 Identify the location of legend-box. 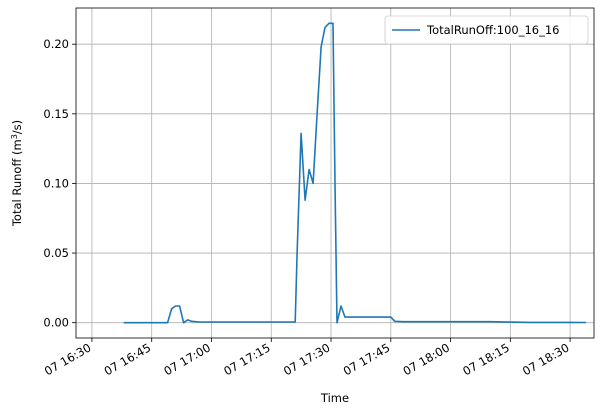
(486, 30).